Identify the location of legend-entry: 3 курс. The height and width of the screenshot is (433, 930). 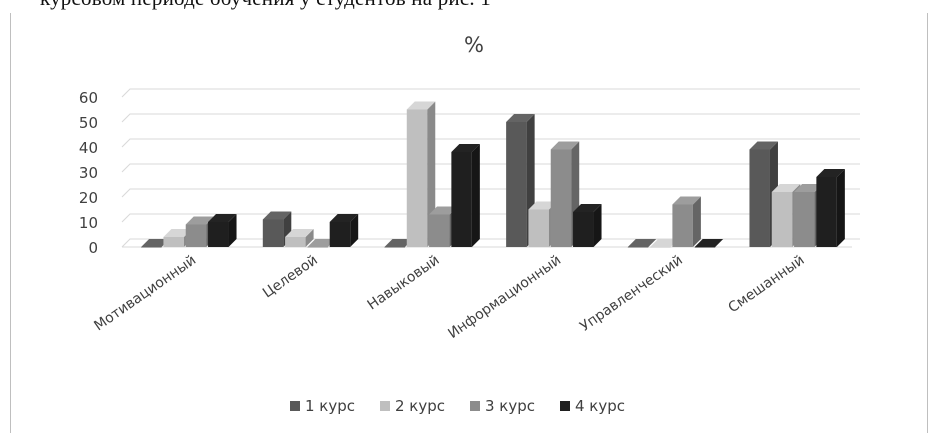
(502, 406).